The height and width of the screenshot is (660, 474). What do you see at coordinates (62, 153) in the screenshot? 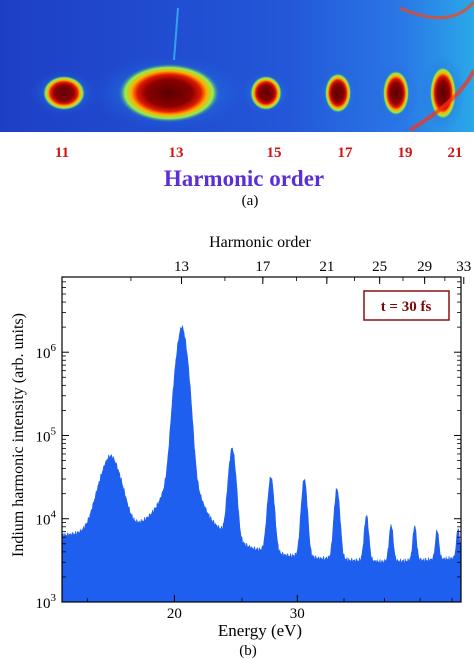
I see `order-label-11: 11` at bounding box center [62, 153].